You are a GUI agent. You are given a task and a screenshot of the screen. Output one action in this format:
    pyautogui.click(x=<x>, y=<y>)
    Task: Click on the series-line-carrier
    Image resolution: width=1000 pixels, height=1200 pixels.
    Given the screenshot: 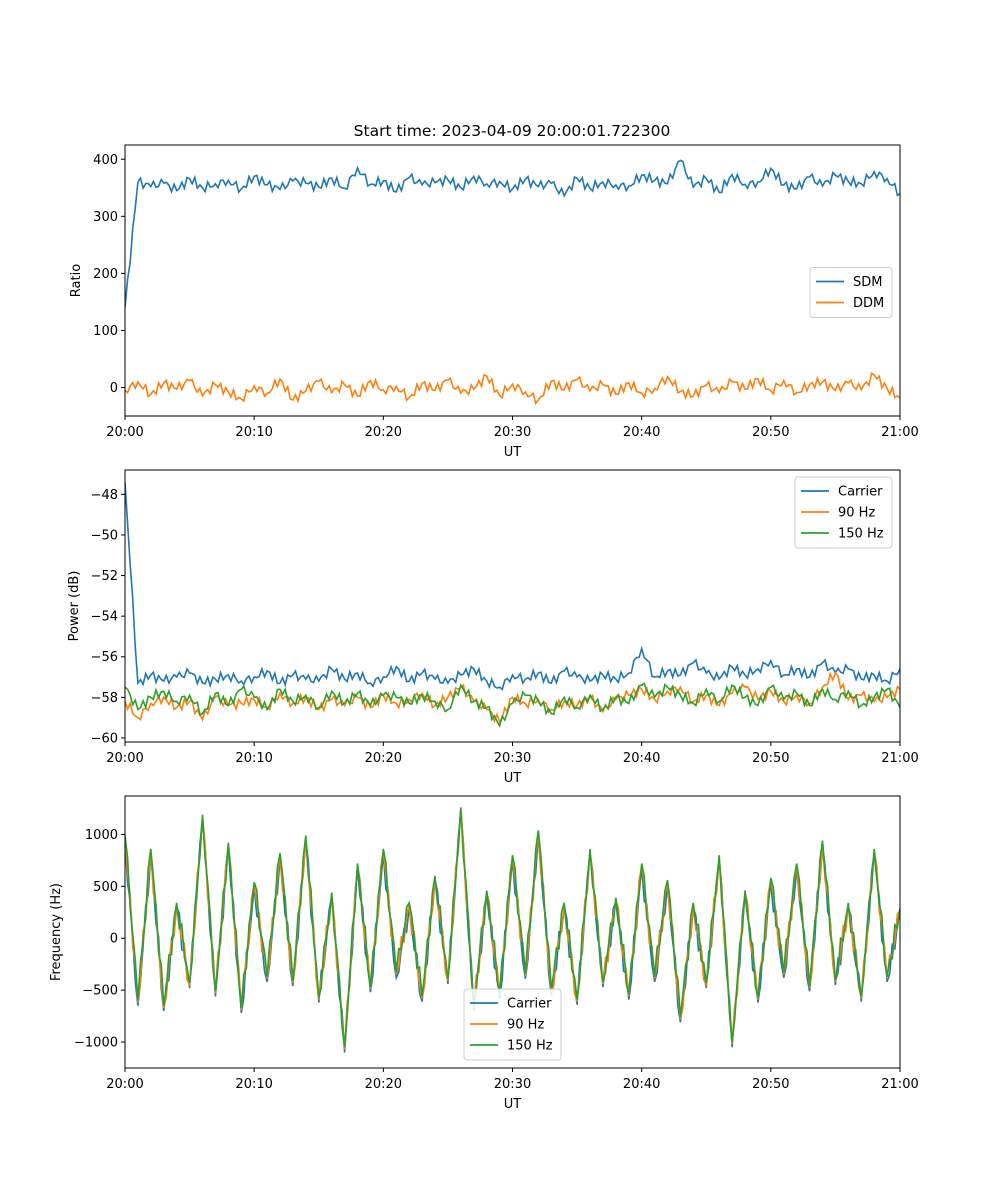 What is the action you would take?
    pyautogui.click(x=512, y=586)
    